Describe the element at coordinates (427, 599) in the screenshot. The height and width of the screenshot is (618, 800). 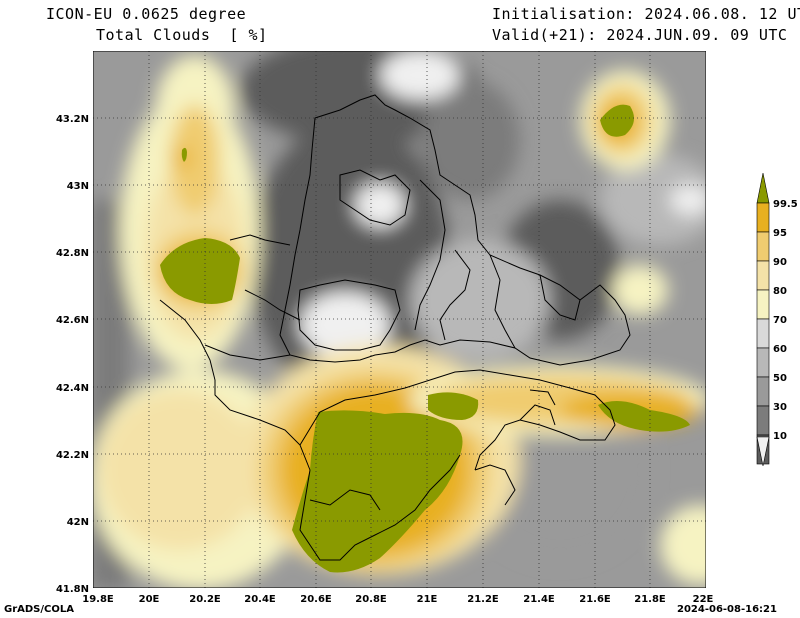
I see `lon-tick: 21E` at that location.